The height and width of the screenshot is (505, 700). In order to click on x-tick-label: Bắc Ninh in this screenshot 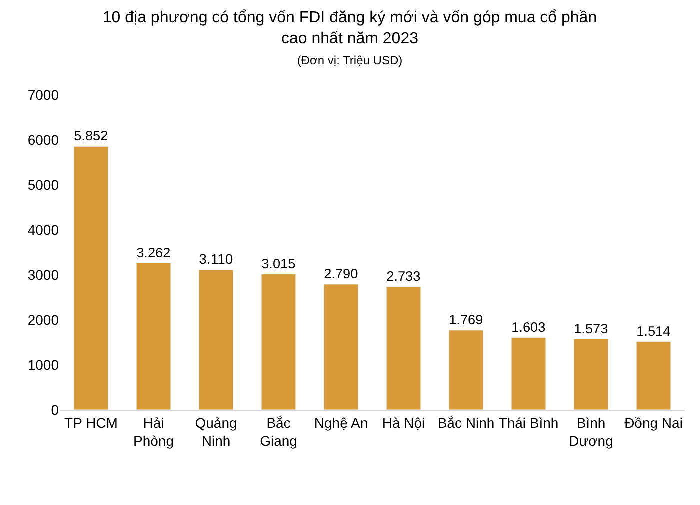, I will do `click(466, 422)`.